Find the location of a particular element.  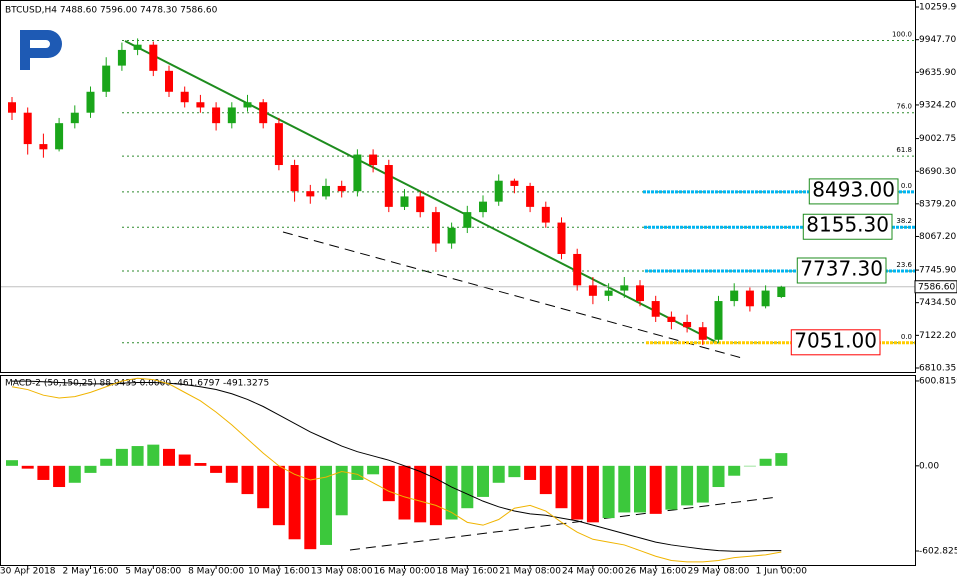

level-label: 8493.00 is located at coordinates (853, 189).